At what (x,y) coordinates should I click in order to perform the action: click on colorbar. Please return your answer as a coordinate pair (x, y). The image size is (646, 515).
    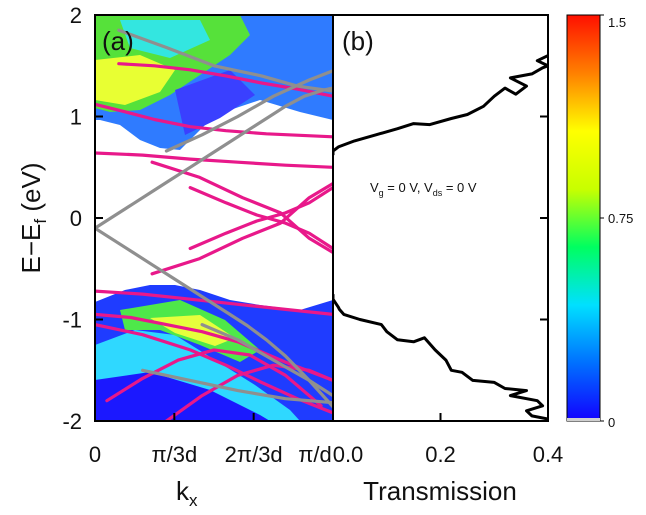
    Looking at the image, I should click on (583, 218).